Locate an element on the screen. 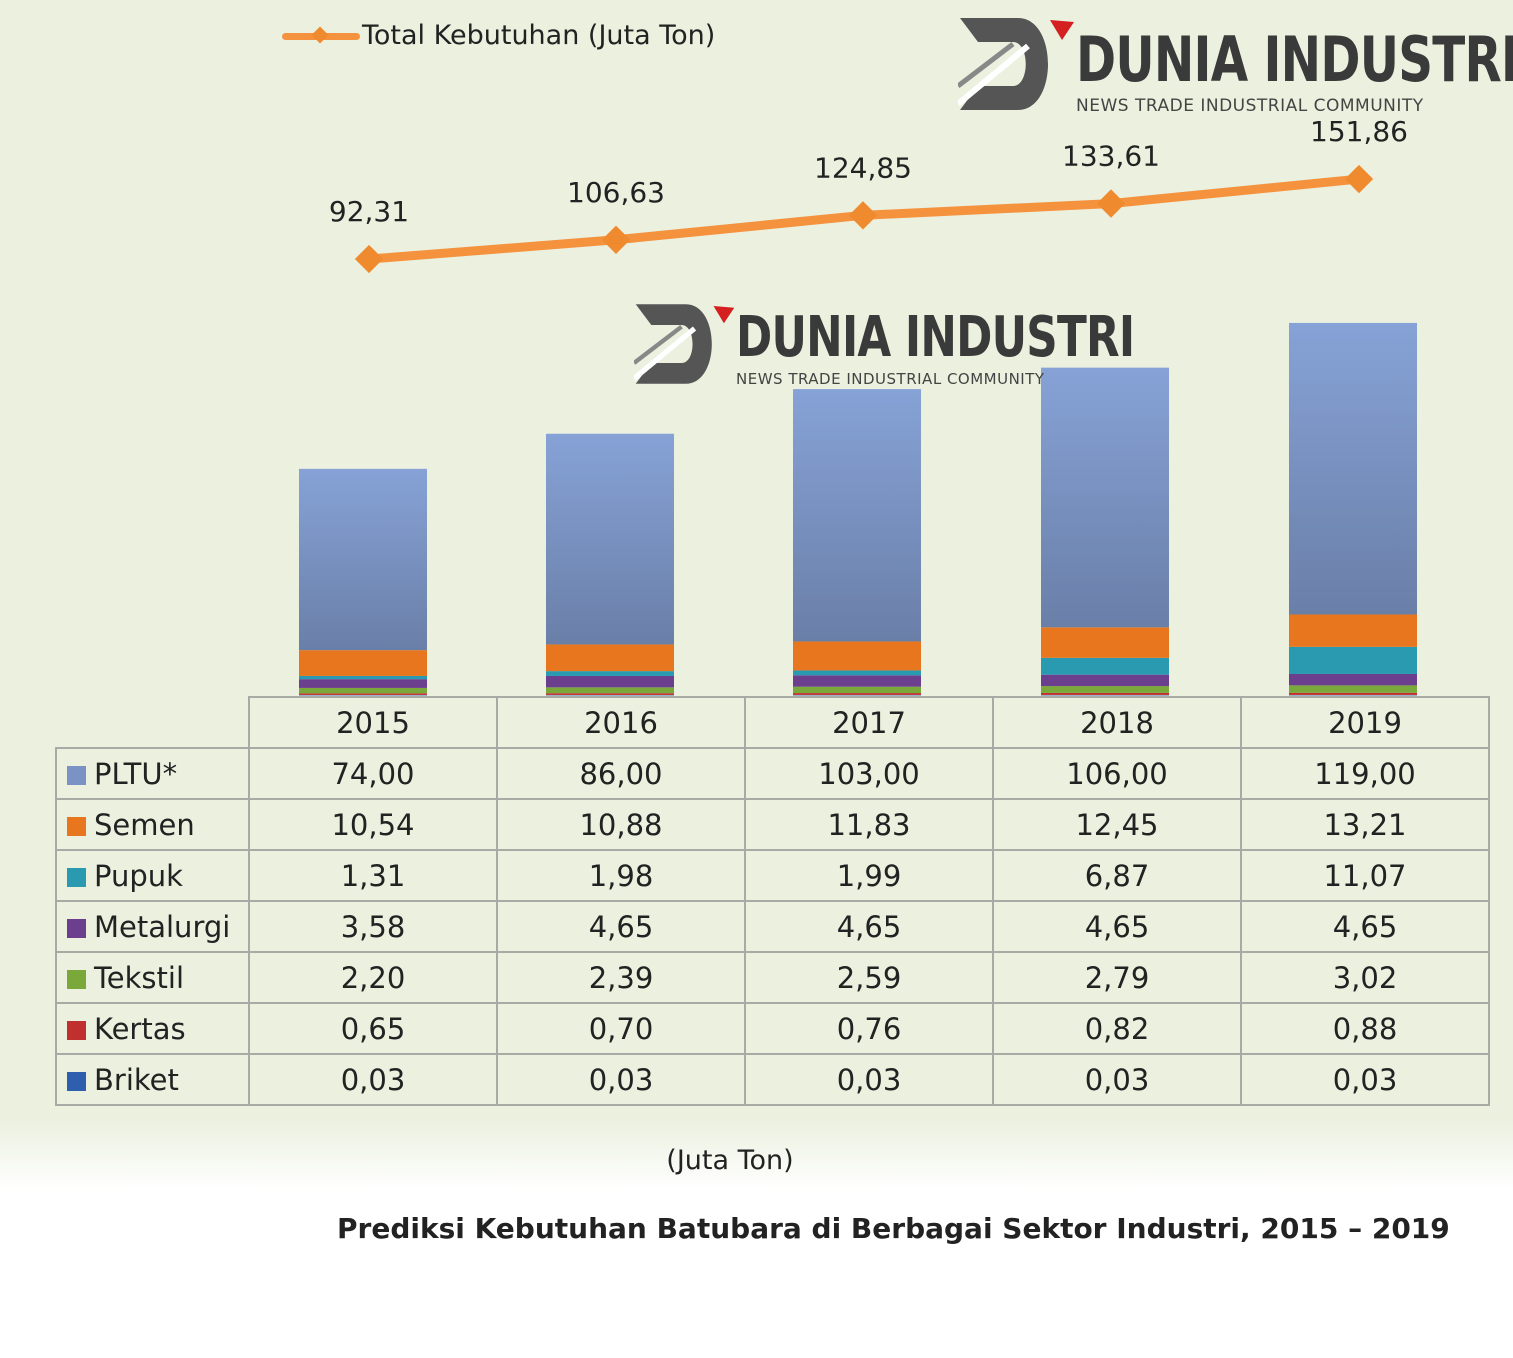 The width and height of the screenshot is (1513, 1358). bar-segment-pltu-2016 is located at coordinates (610, 539).